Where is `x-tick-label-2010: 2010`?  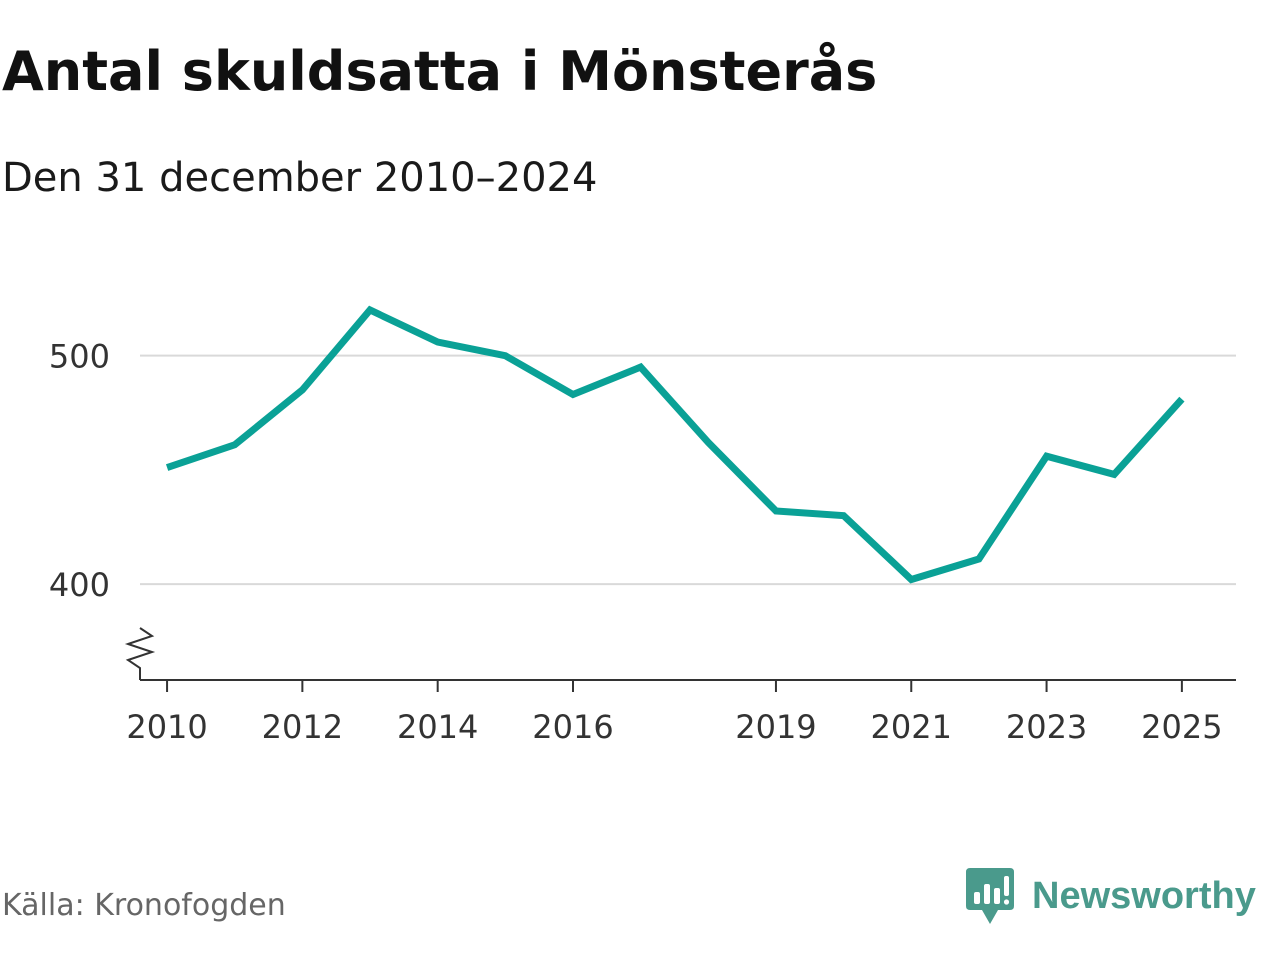 x-tick-label-2010: 2010 is located at coordinates (166, 727).